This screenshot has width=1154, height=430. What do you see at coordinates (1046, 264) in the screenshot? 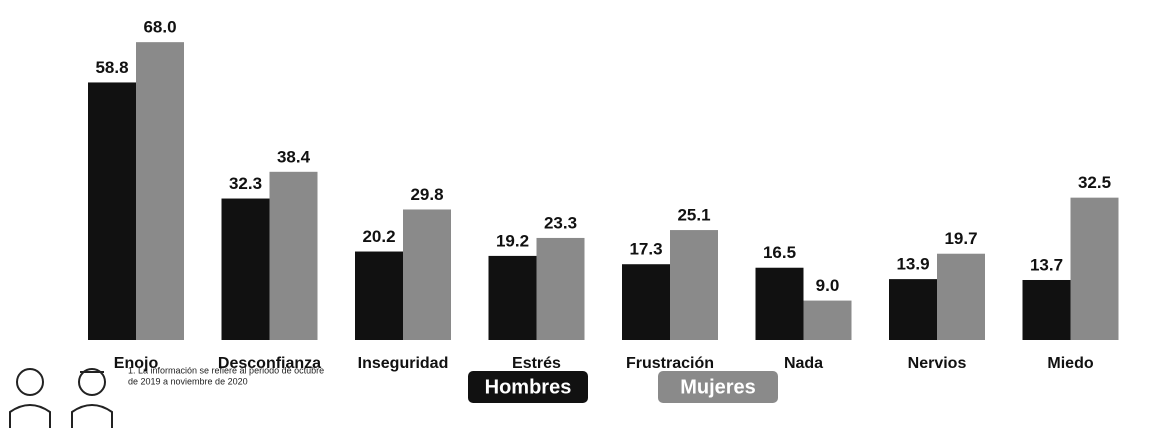
I see `value-label: 13.7` at bounding box center [1046, 264].